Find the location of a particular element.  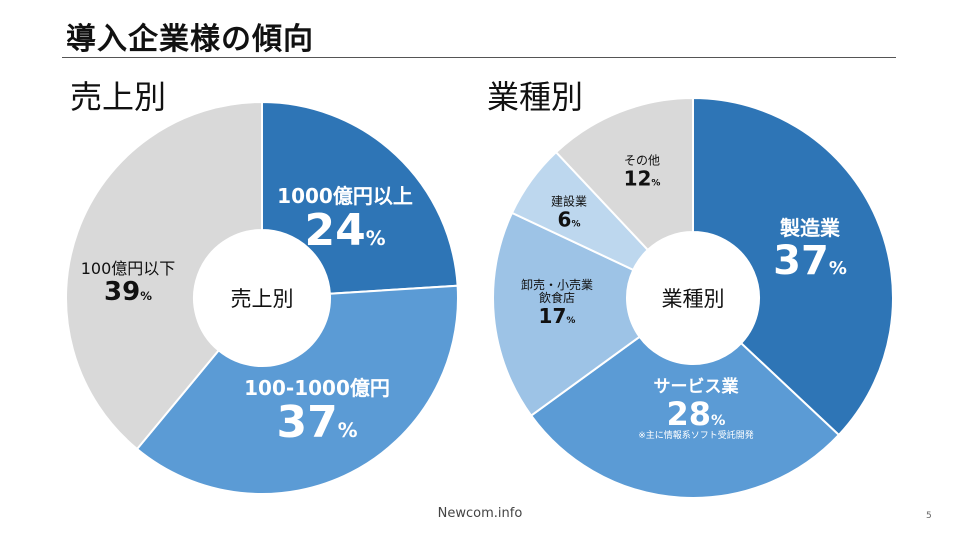

industry-value-label: 28% is located at coordinates (696, 413).